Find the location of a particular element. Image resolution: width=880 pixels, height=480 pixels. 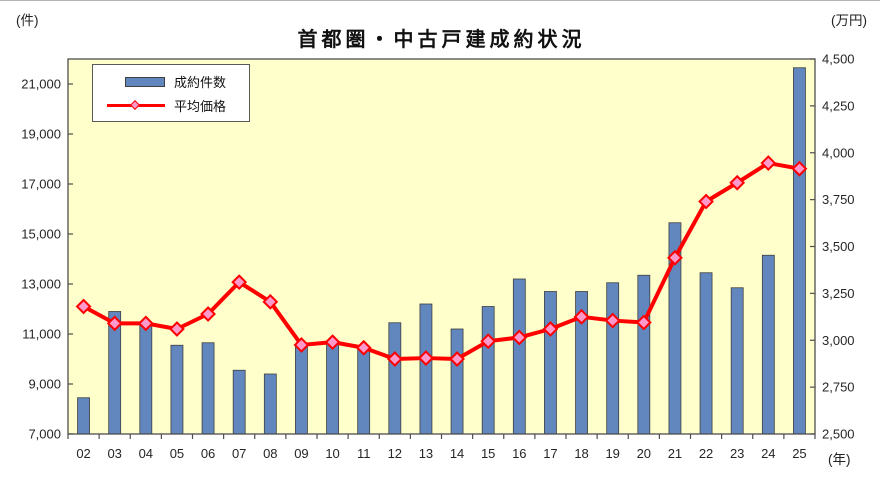

left-tick-label: 15,000 is located at coordinates (41, 234).